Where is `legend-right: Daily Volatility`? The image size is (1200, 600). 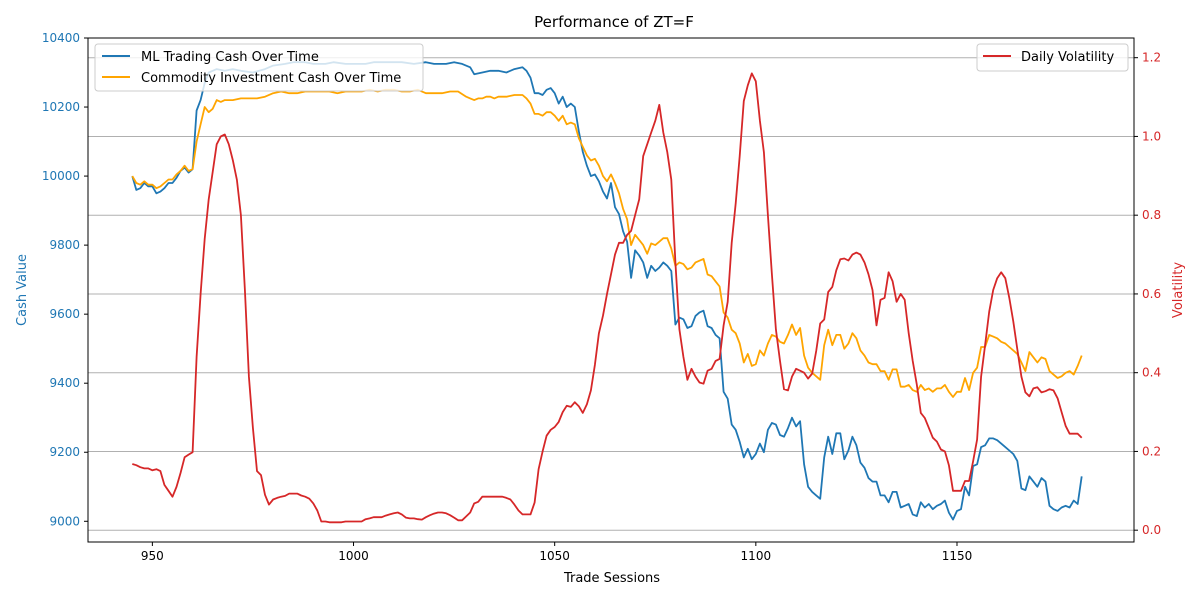
legend-right: Daily Volatility is located at coordinates (1052, 57).